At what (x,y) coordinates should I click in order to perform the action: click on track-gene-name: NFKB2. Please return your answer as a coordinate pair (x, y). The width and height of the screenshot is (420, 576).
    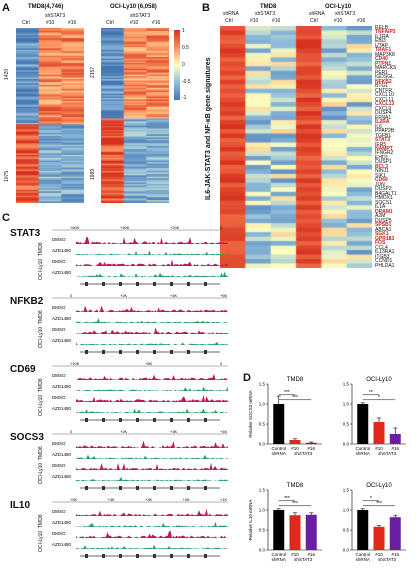
    Looking at the image, I should click on (27, 301).